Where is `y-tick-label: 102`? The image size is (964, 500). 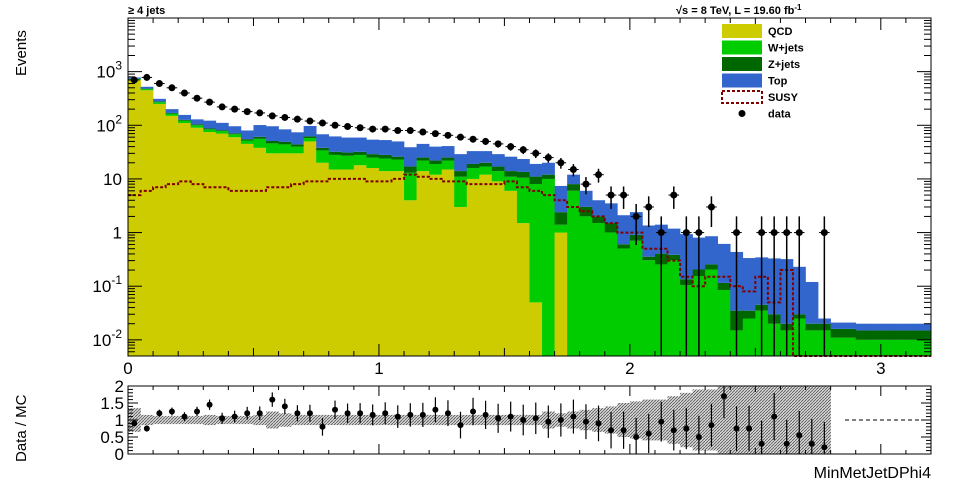 y-tick-label: 102 is located at coordinates (109, 123).